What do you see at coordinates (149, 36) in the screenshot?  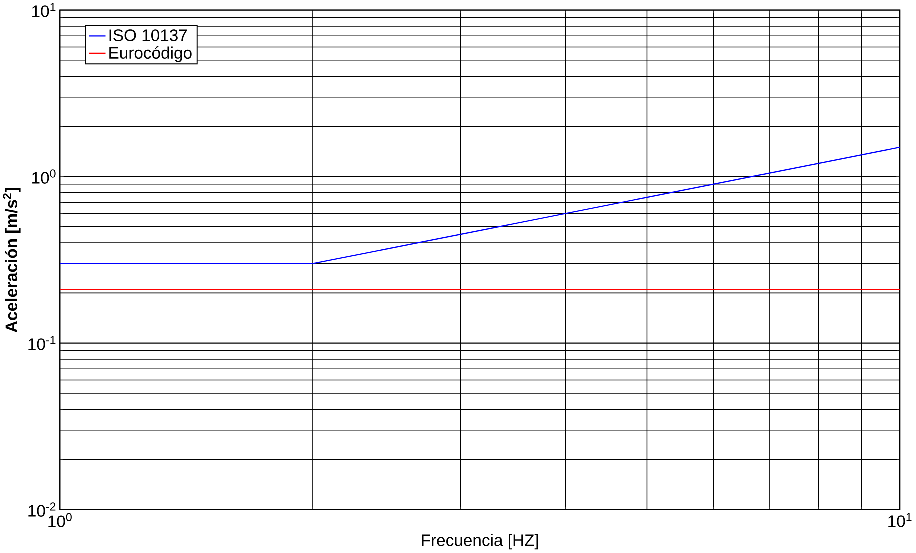 I see `legend-label: ISO 10137` at bounding box center [149, 36].